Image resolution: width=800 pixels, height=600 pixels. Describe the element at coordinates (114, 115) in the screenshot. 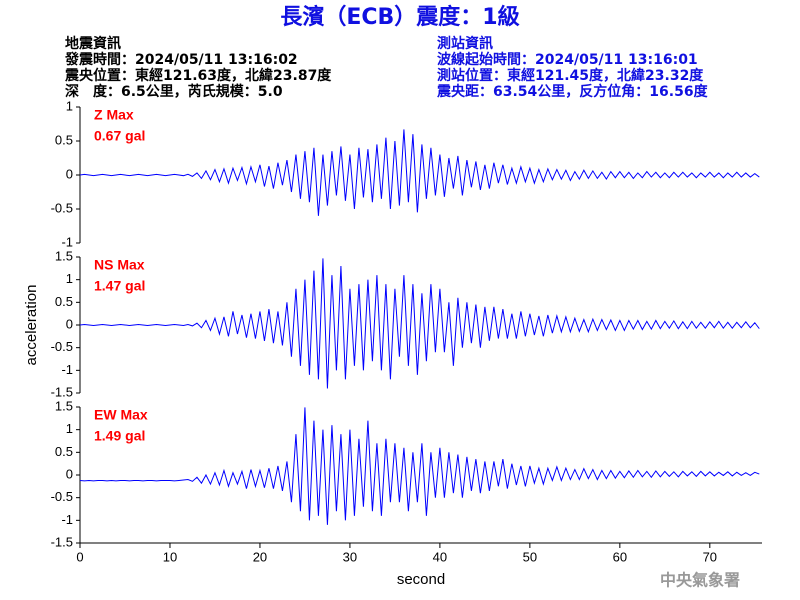

I see `annotation: Z Max` at that location.